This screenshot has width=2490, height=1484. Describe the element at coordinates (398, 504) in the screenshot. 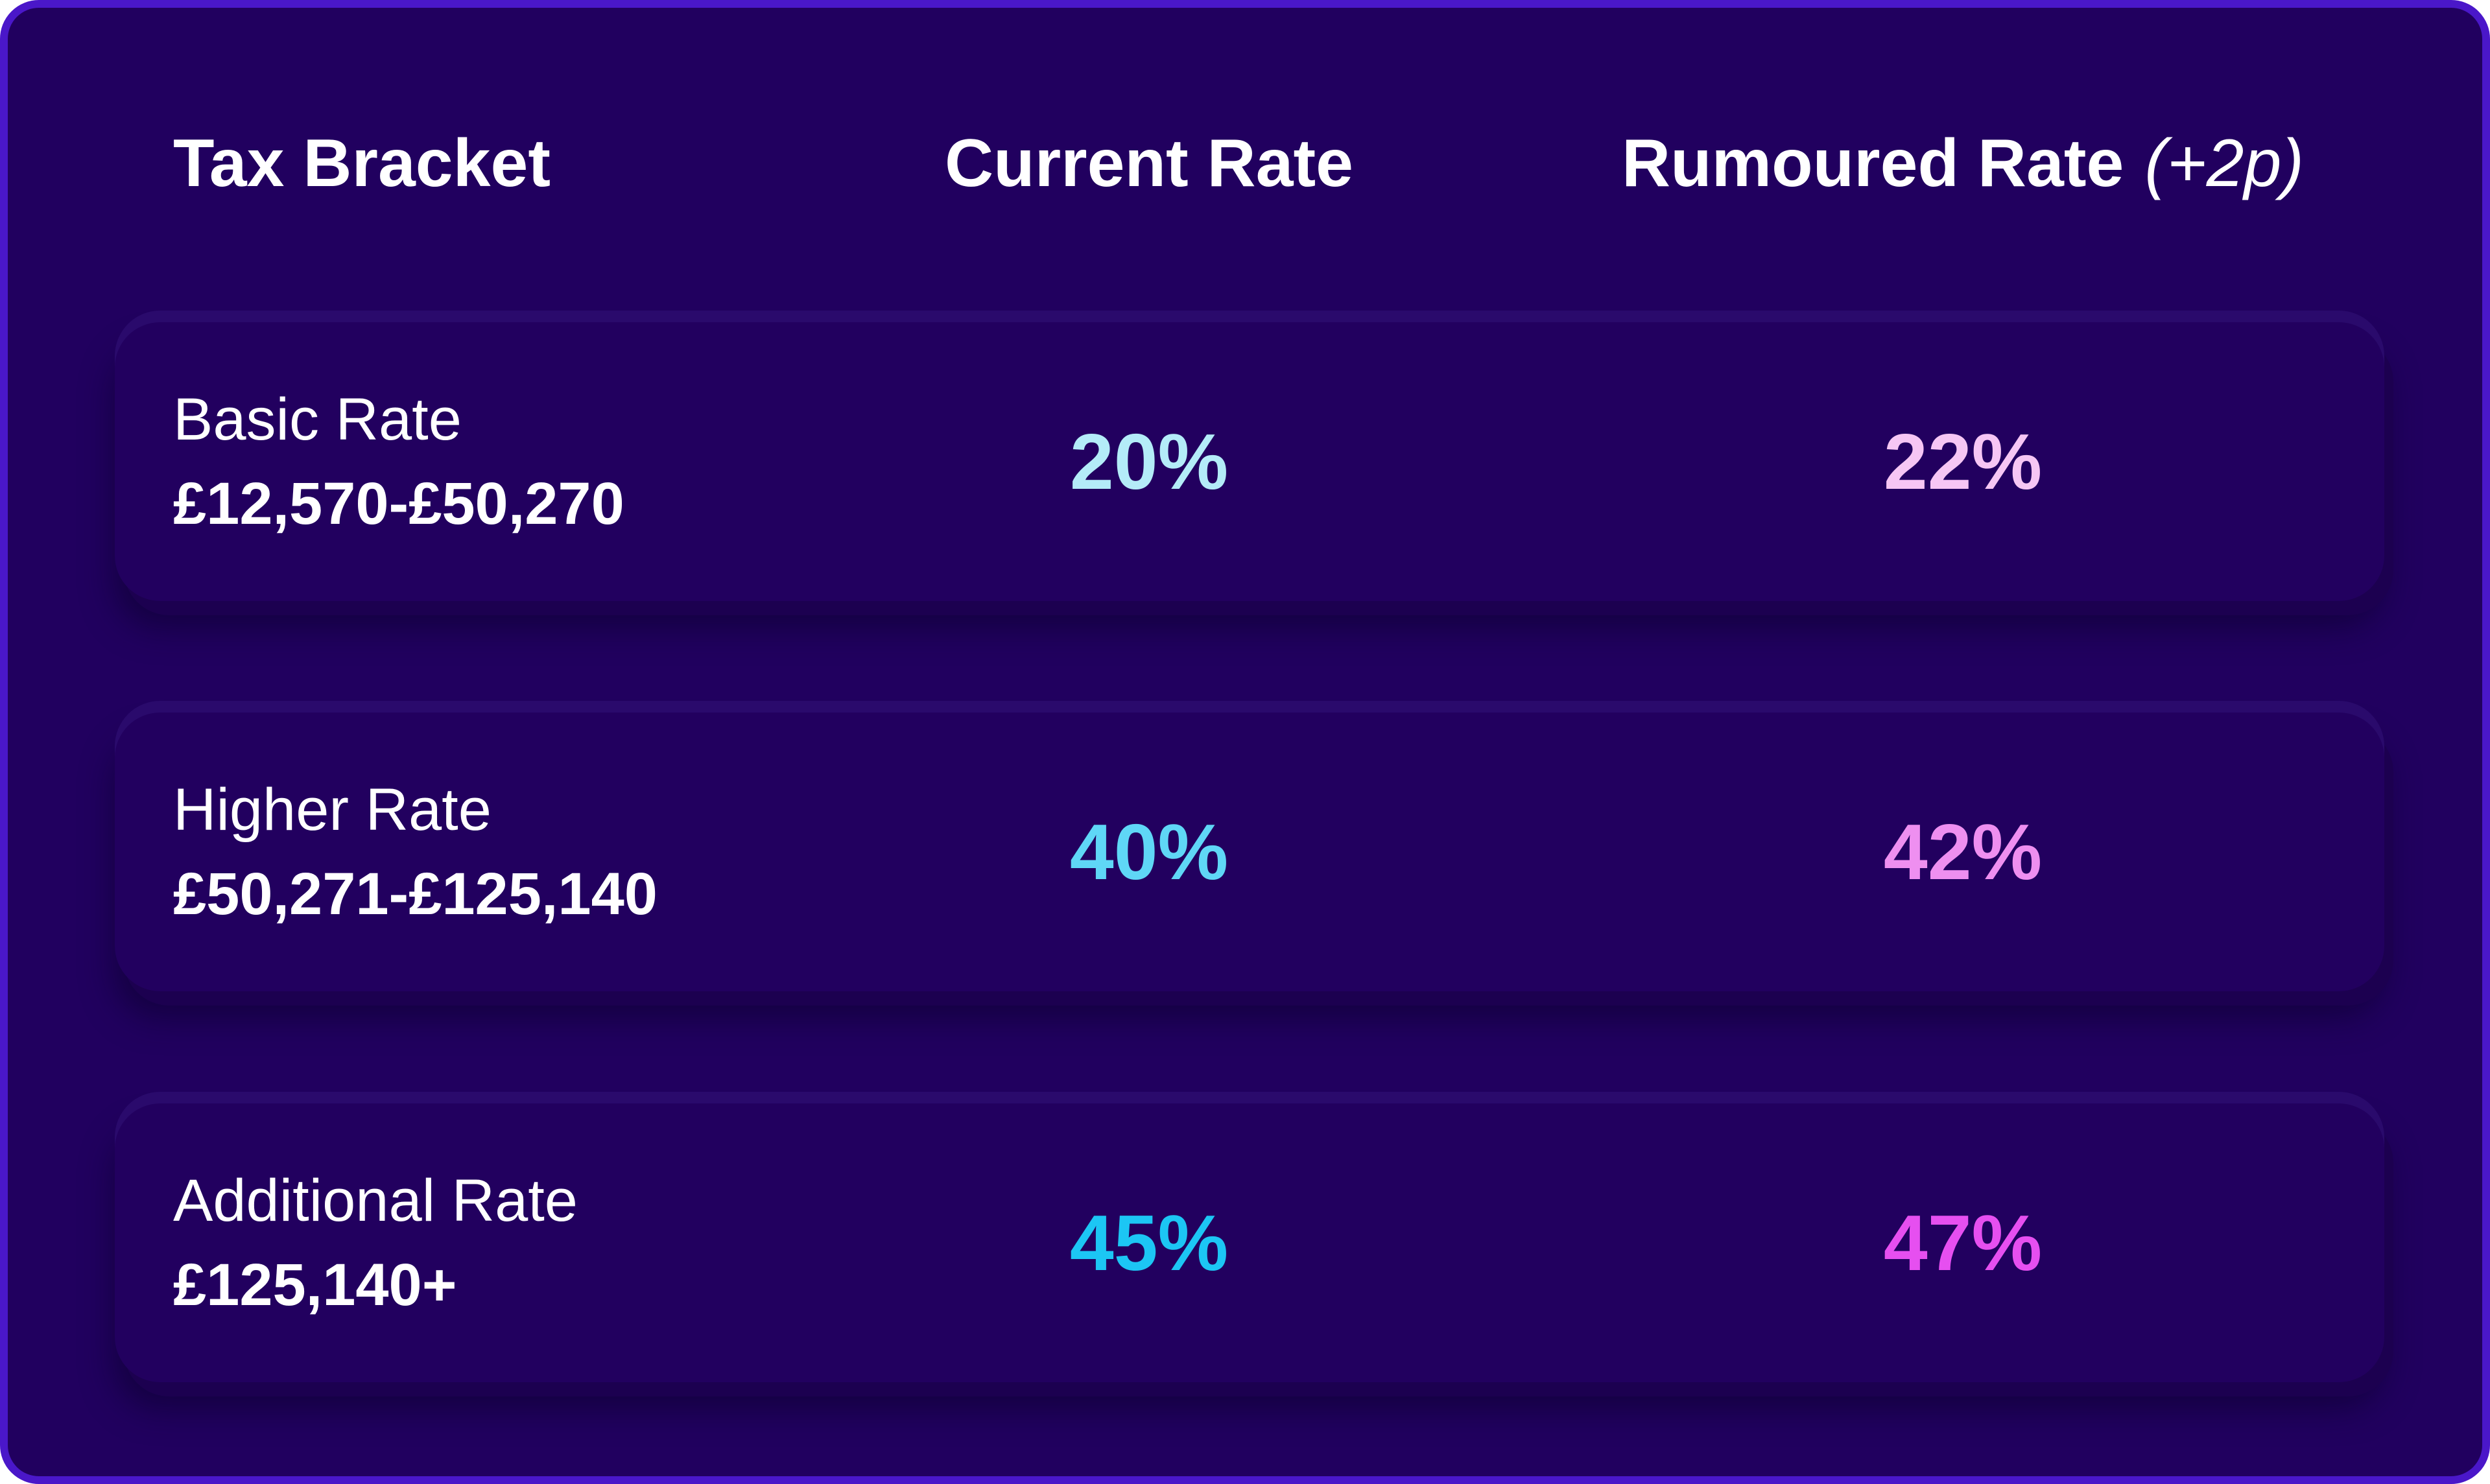

I see `bracket-range: £12,570-£50,270` at that location.